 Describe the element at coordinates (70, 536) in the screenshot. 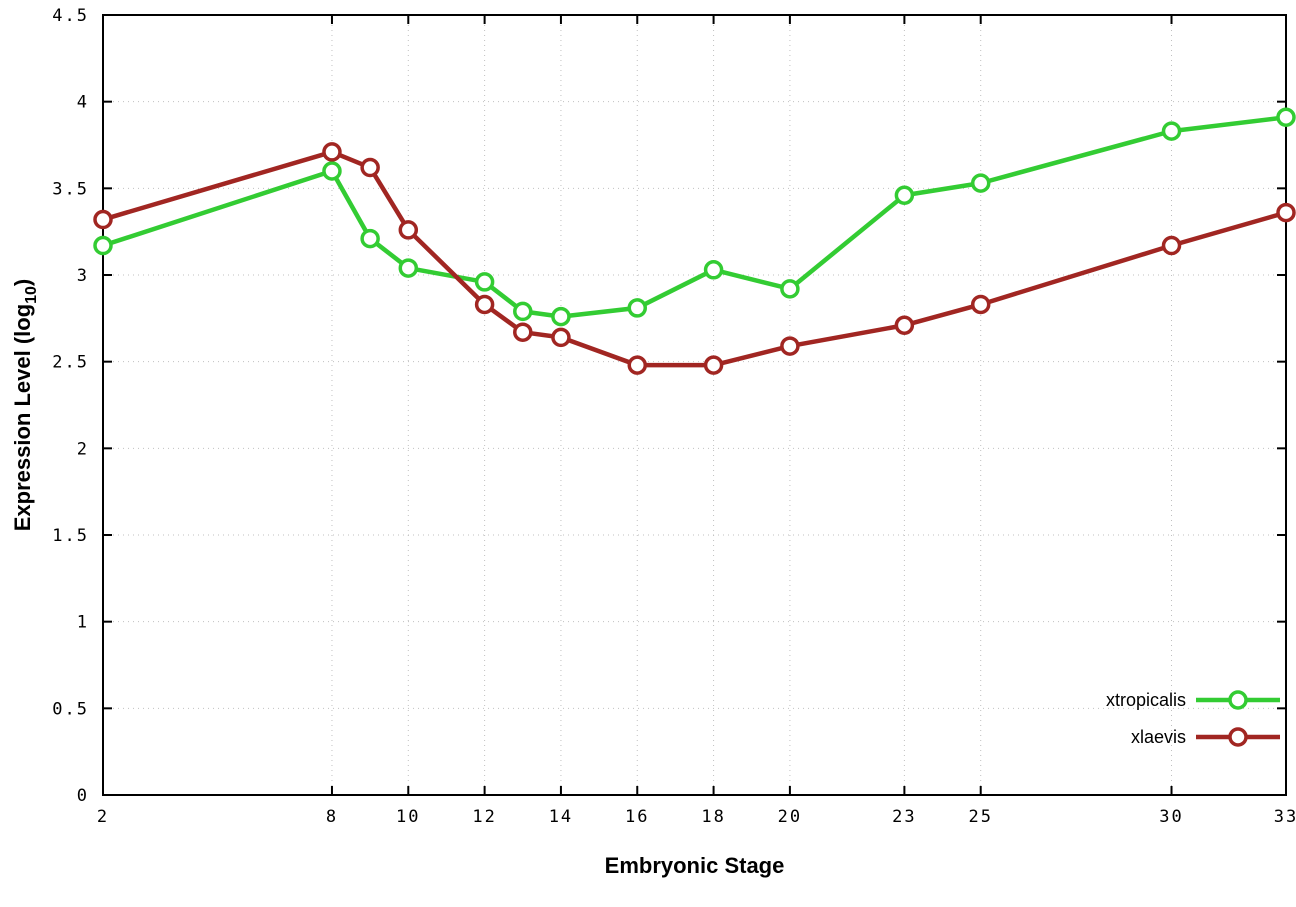

I see `y-tick-label: 1.5` at that location.